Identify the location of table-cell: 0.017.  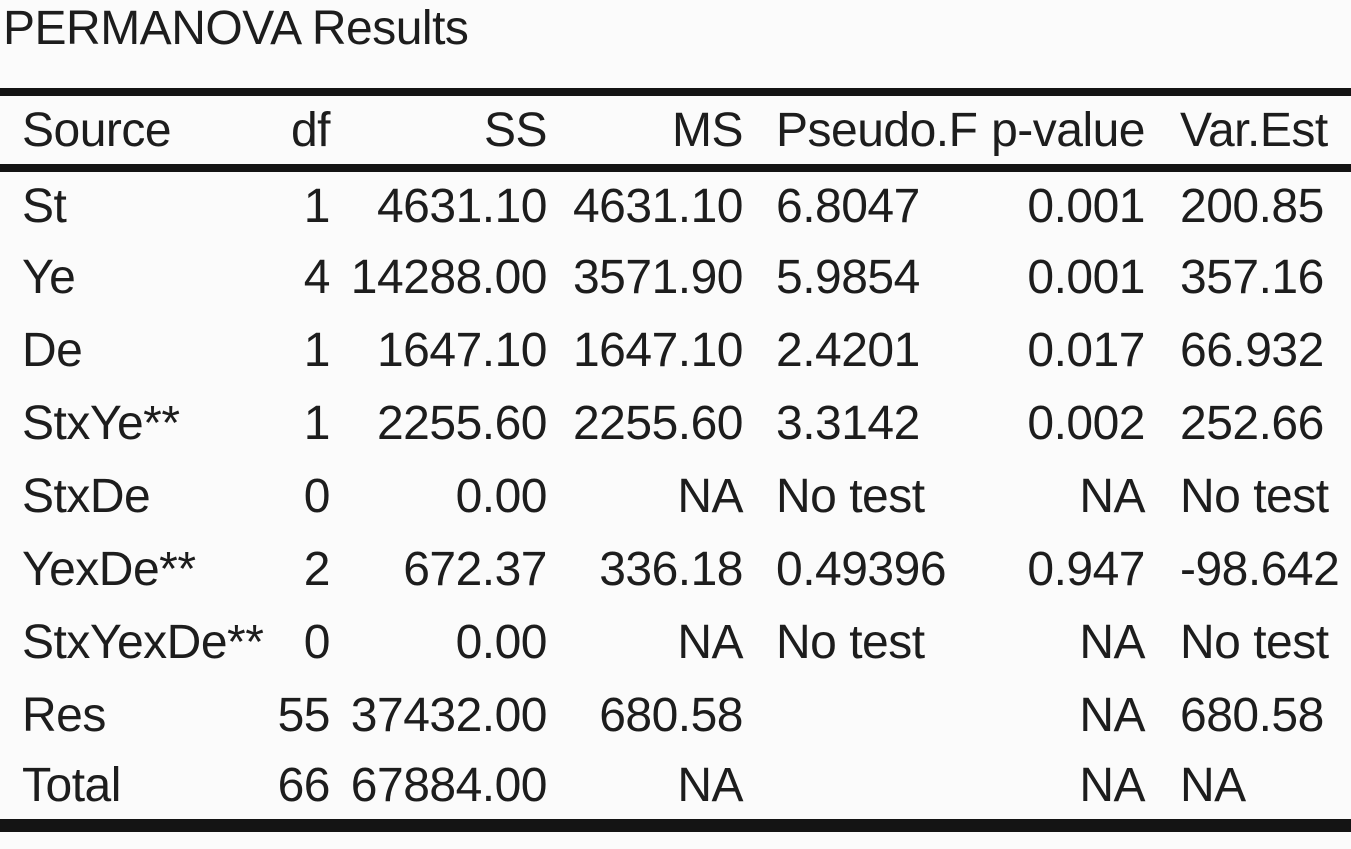
(1086, 350).